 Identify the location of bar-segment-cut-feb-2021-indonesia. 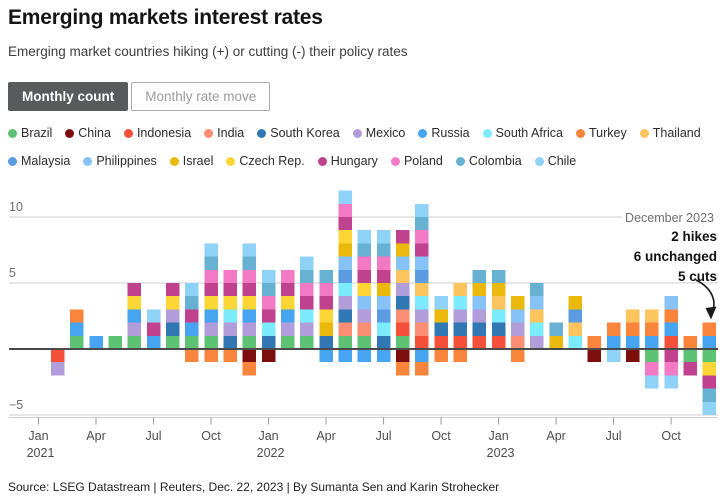
(57, 356).